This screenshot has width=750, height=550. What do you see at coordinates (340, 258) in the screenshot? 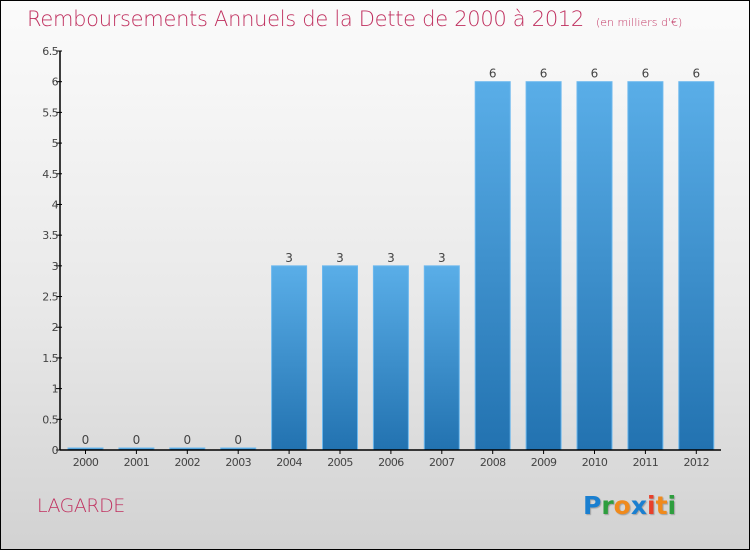
I see `value-label-2005: 3` at bounding box center [340, 258].